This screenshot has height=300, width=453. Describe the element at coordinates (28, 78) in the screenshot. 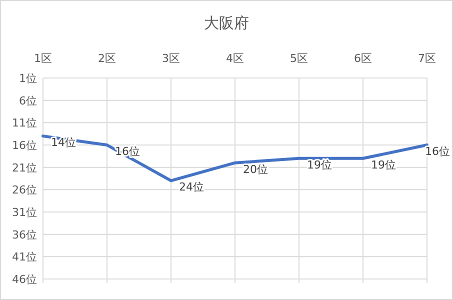

I see `y-tick-label: 1位` at that location.